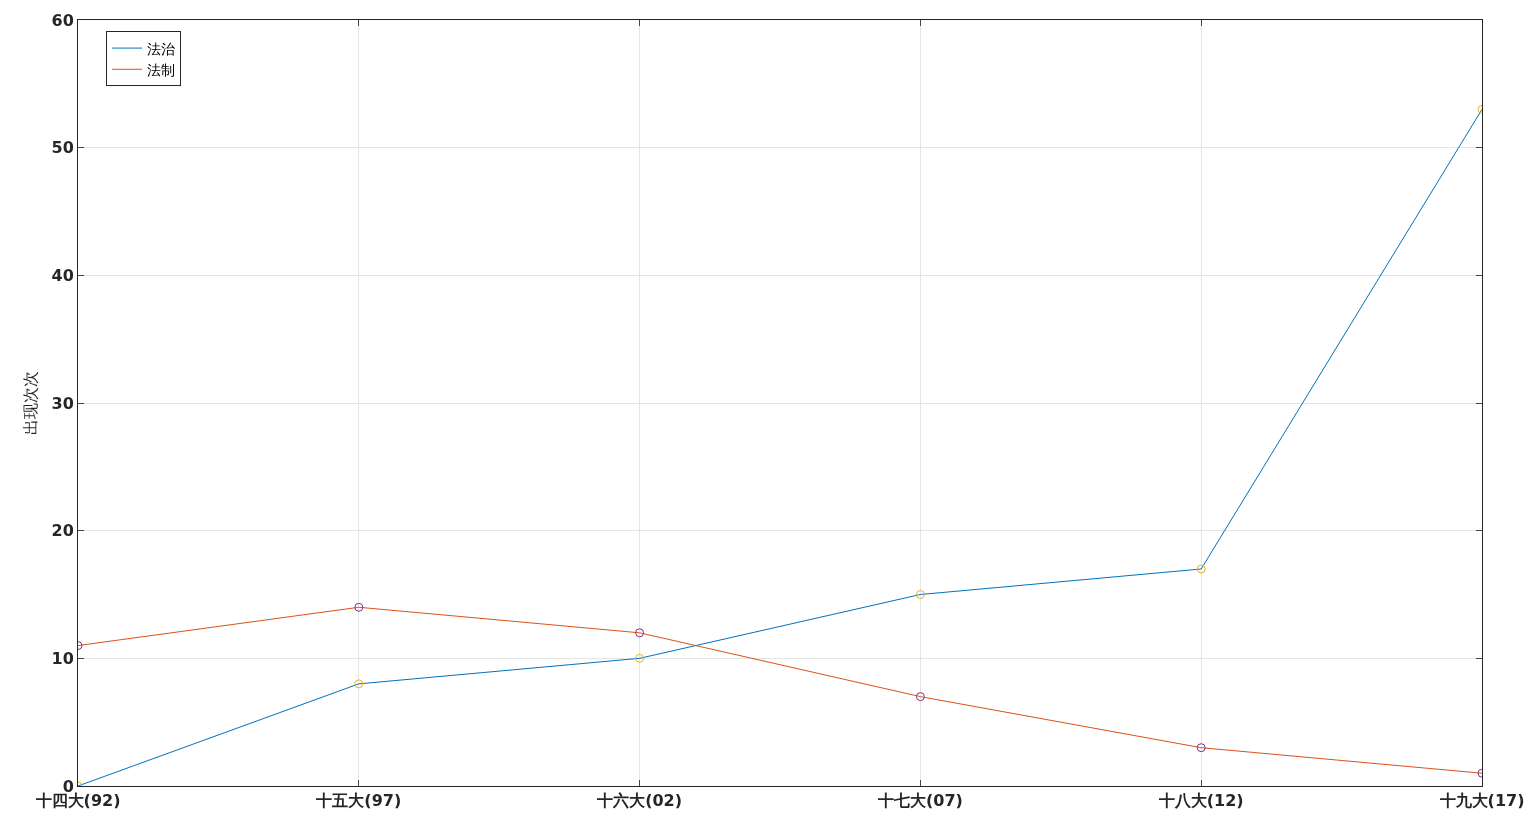 The height and width of the screenshot is (821, 1535). What do you see at coordinates (1481, 801) in the screenshot?
I see `x-tick-label: 十九大(17)` at bounding box center [1481, 801].